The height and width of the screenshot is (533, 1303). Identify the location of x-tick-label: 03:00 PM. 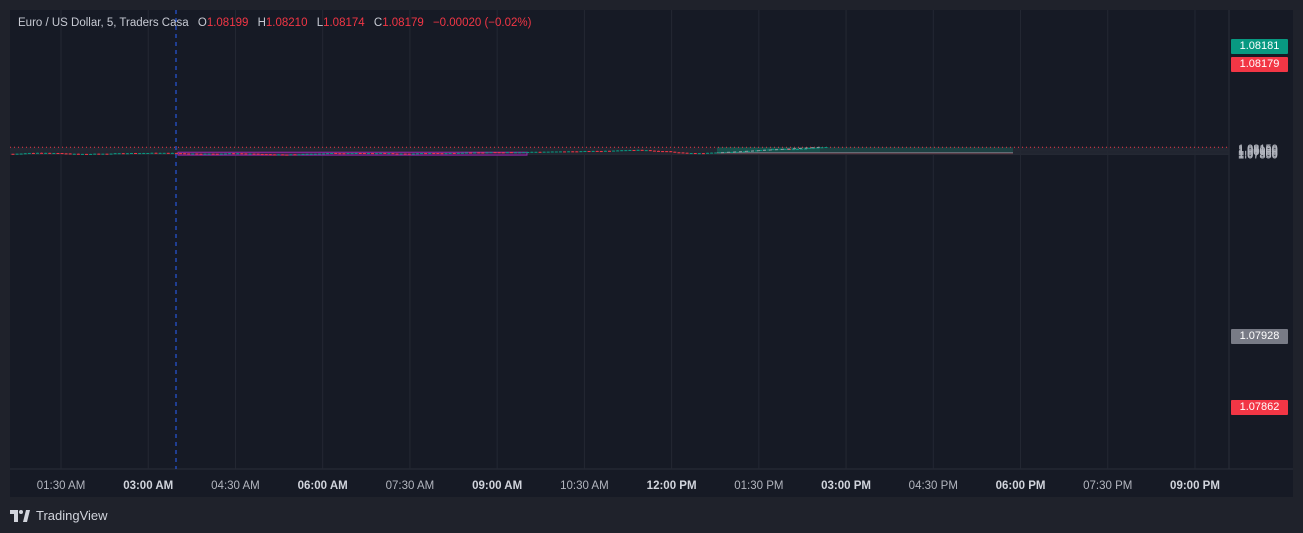
(846, 486).